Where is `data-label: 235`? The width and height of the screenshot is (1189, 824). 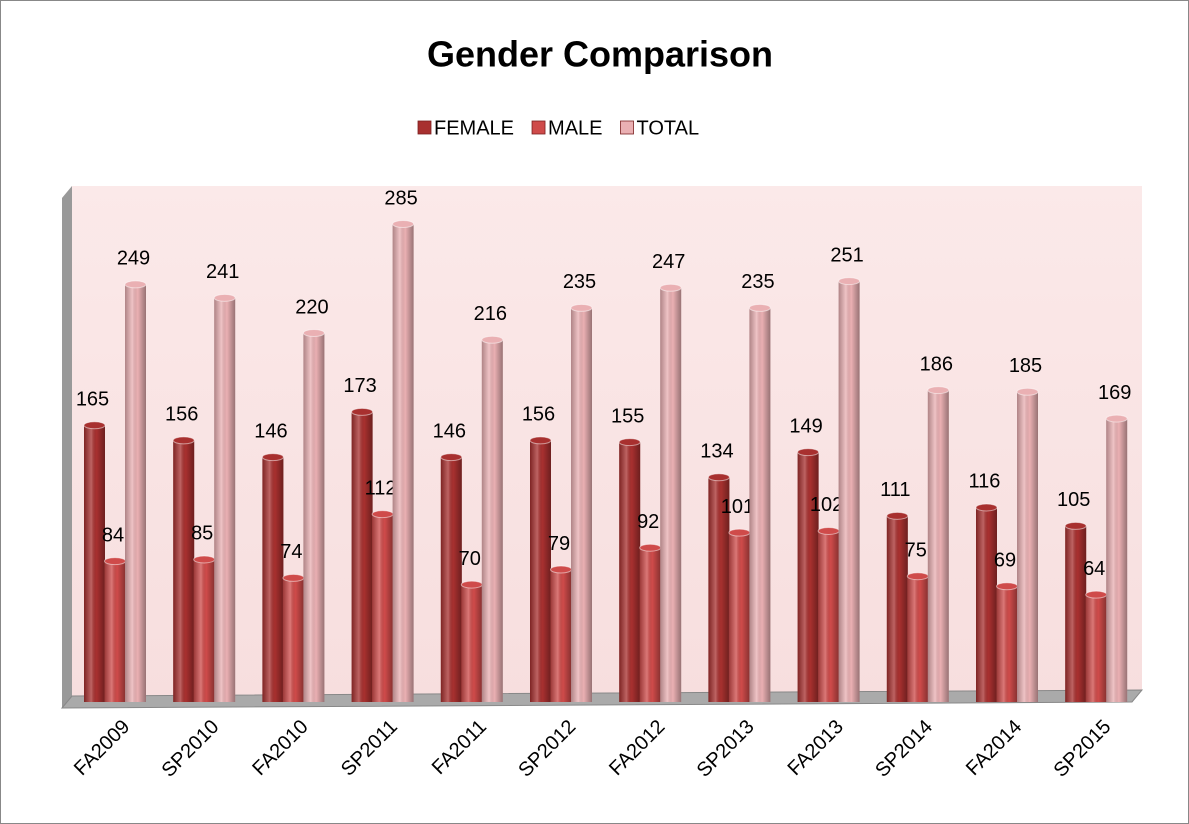
data-label: 235 is located at coordinates (757, 282).